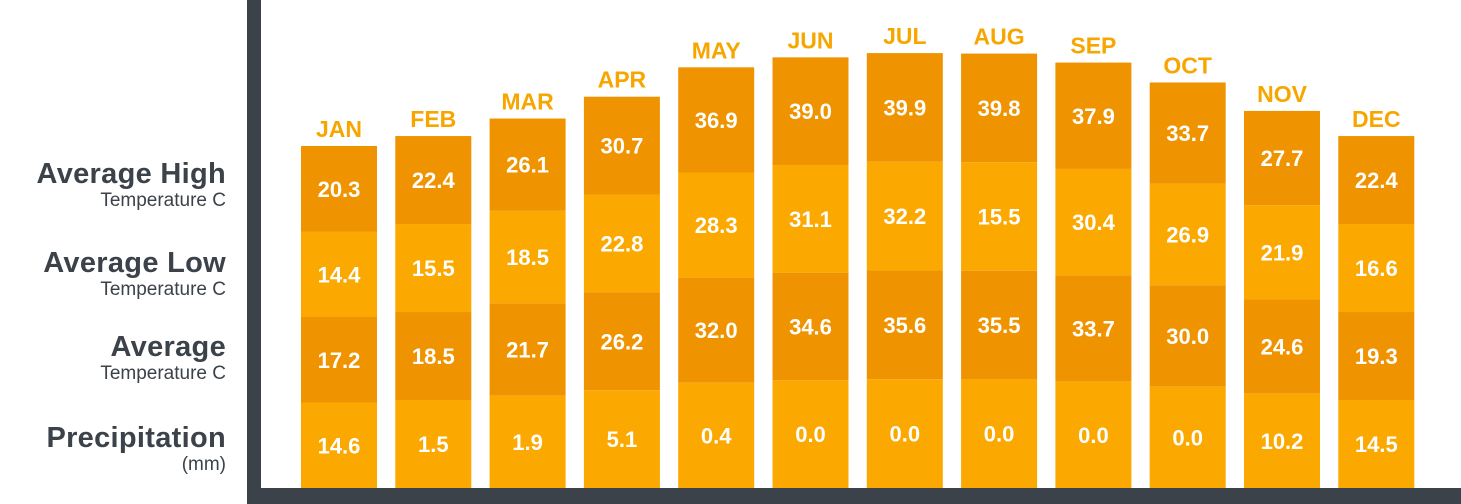 The height and width of the screenshot is (504, 1461). What do you see at coordinates (433, 119) in the screenshot?
I see `month-label: FEB` at bounding box center [433, 119].